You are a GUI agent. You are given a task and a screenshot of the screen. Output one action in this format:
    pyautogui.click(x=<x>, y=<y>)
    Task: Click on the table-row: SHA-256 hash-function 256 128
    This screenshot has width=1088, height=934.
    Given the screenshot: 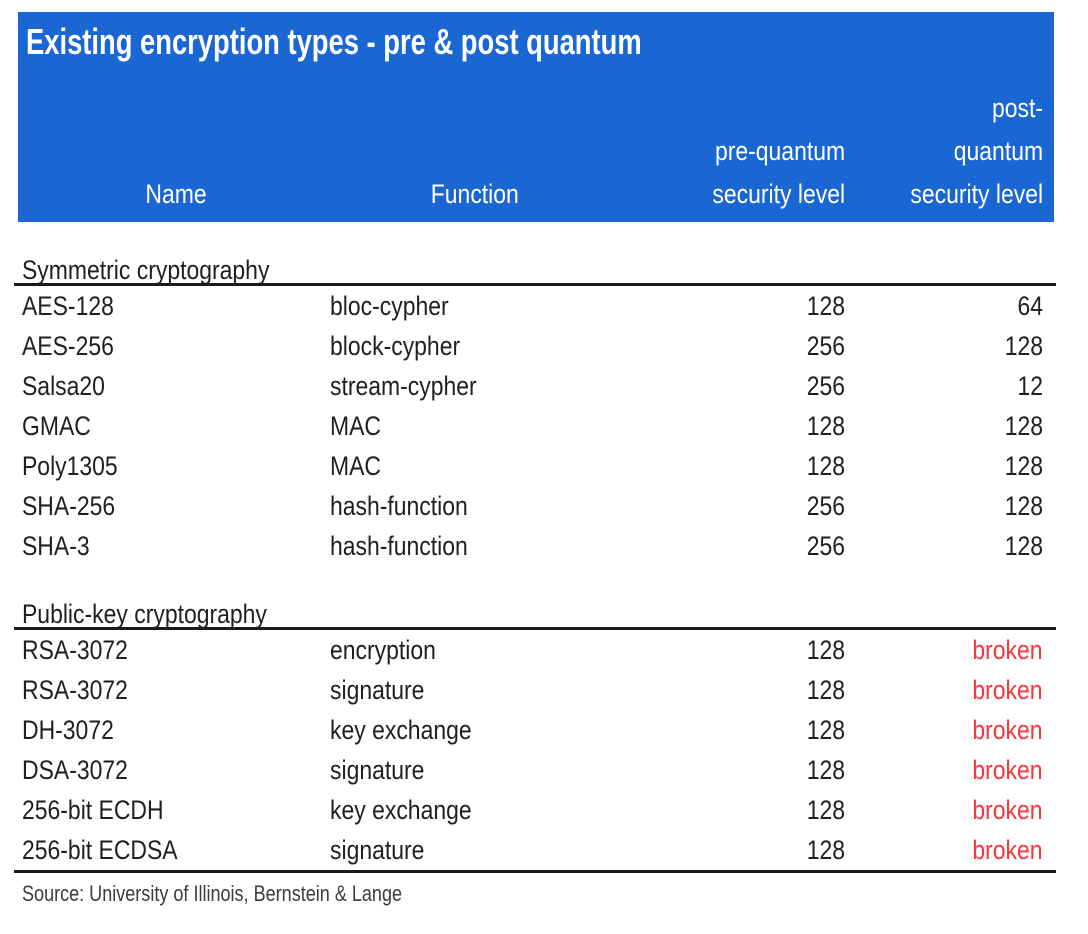 What is the action you would take?
    pyautogui.click(x=535, y=506)
    